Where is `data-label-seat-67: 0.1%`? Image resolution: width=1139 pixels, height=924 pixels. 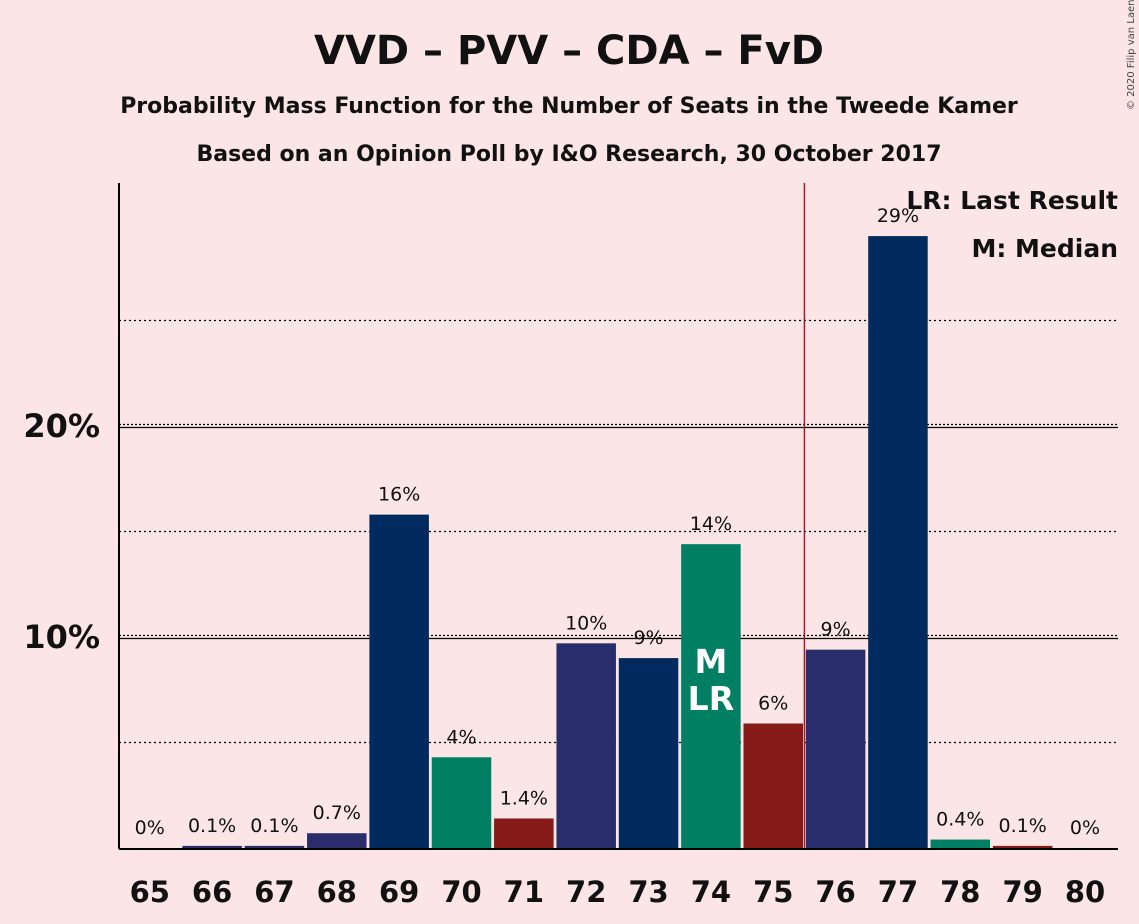
data-label-seat-67: 0.1% is located at coordinates (274, 826).